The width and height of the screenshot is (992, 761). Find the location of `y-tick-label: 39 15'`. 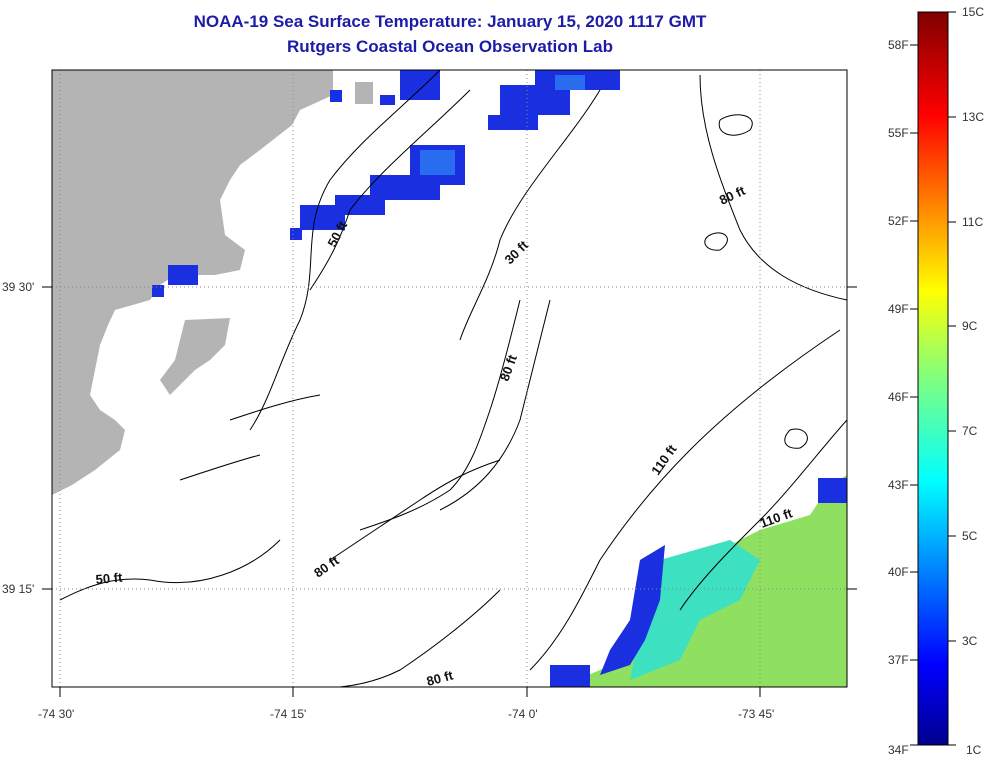

y-tick-label: 39 15' is located at coordinates (18, 589).